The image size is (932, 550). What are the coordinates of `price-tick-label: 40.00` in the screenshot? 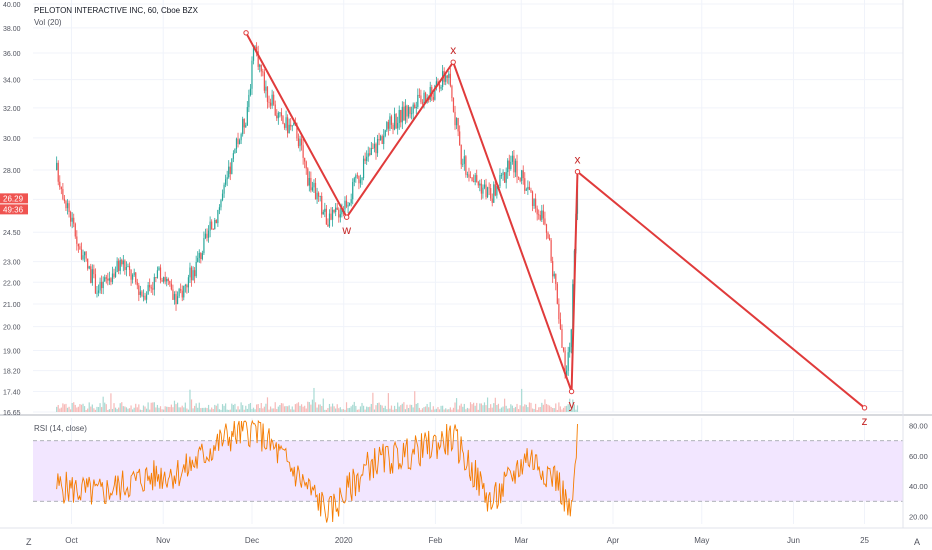 It's located at (12, 5).